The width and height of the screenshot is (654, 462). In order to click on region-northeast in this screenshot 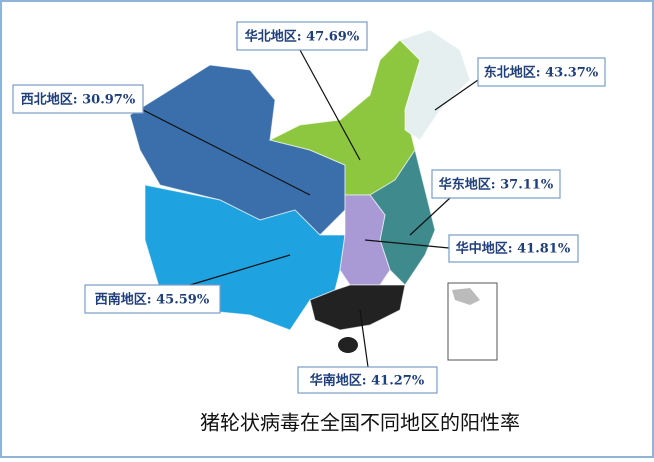, I will do `click(435, 85)`.